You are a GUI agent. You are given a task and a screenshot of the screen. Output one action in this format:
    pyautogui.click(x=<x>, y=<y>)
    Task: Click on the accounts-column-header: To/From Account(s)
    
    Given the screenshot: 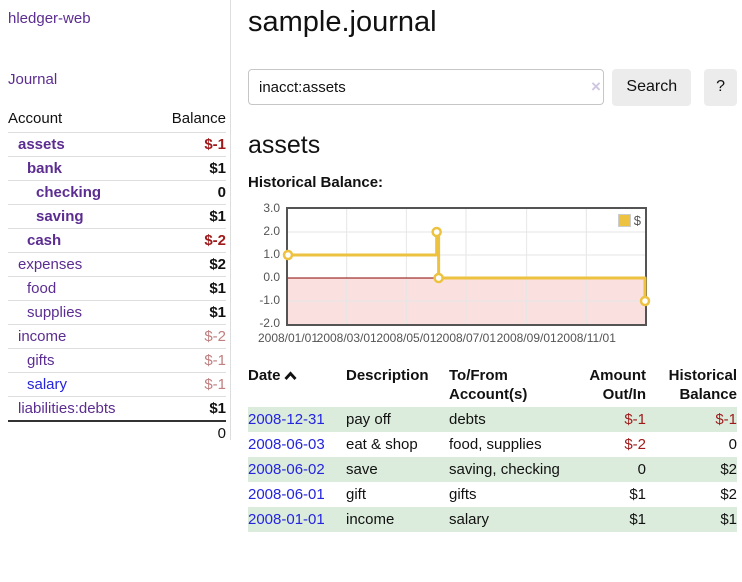 What is the action you would take?
    pyautogui.click(x=488, y=384)
    